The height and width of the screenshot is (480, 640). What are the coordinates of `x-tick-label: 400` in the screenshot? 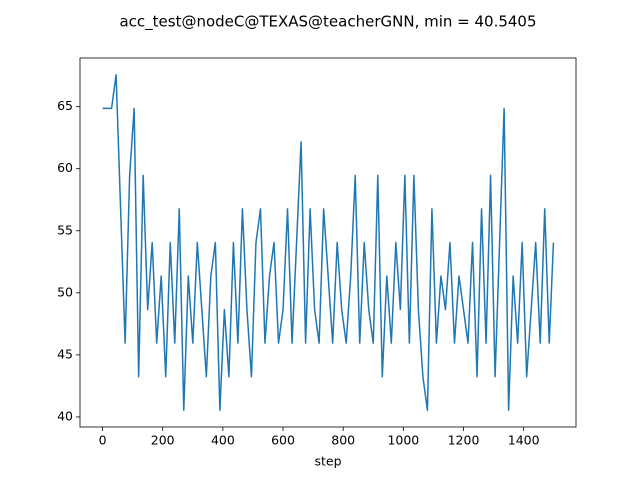 It's located at (223, 440).